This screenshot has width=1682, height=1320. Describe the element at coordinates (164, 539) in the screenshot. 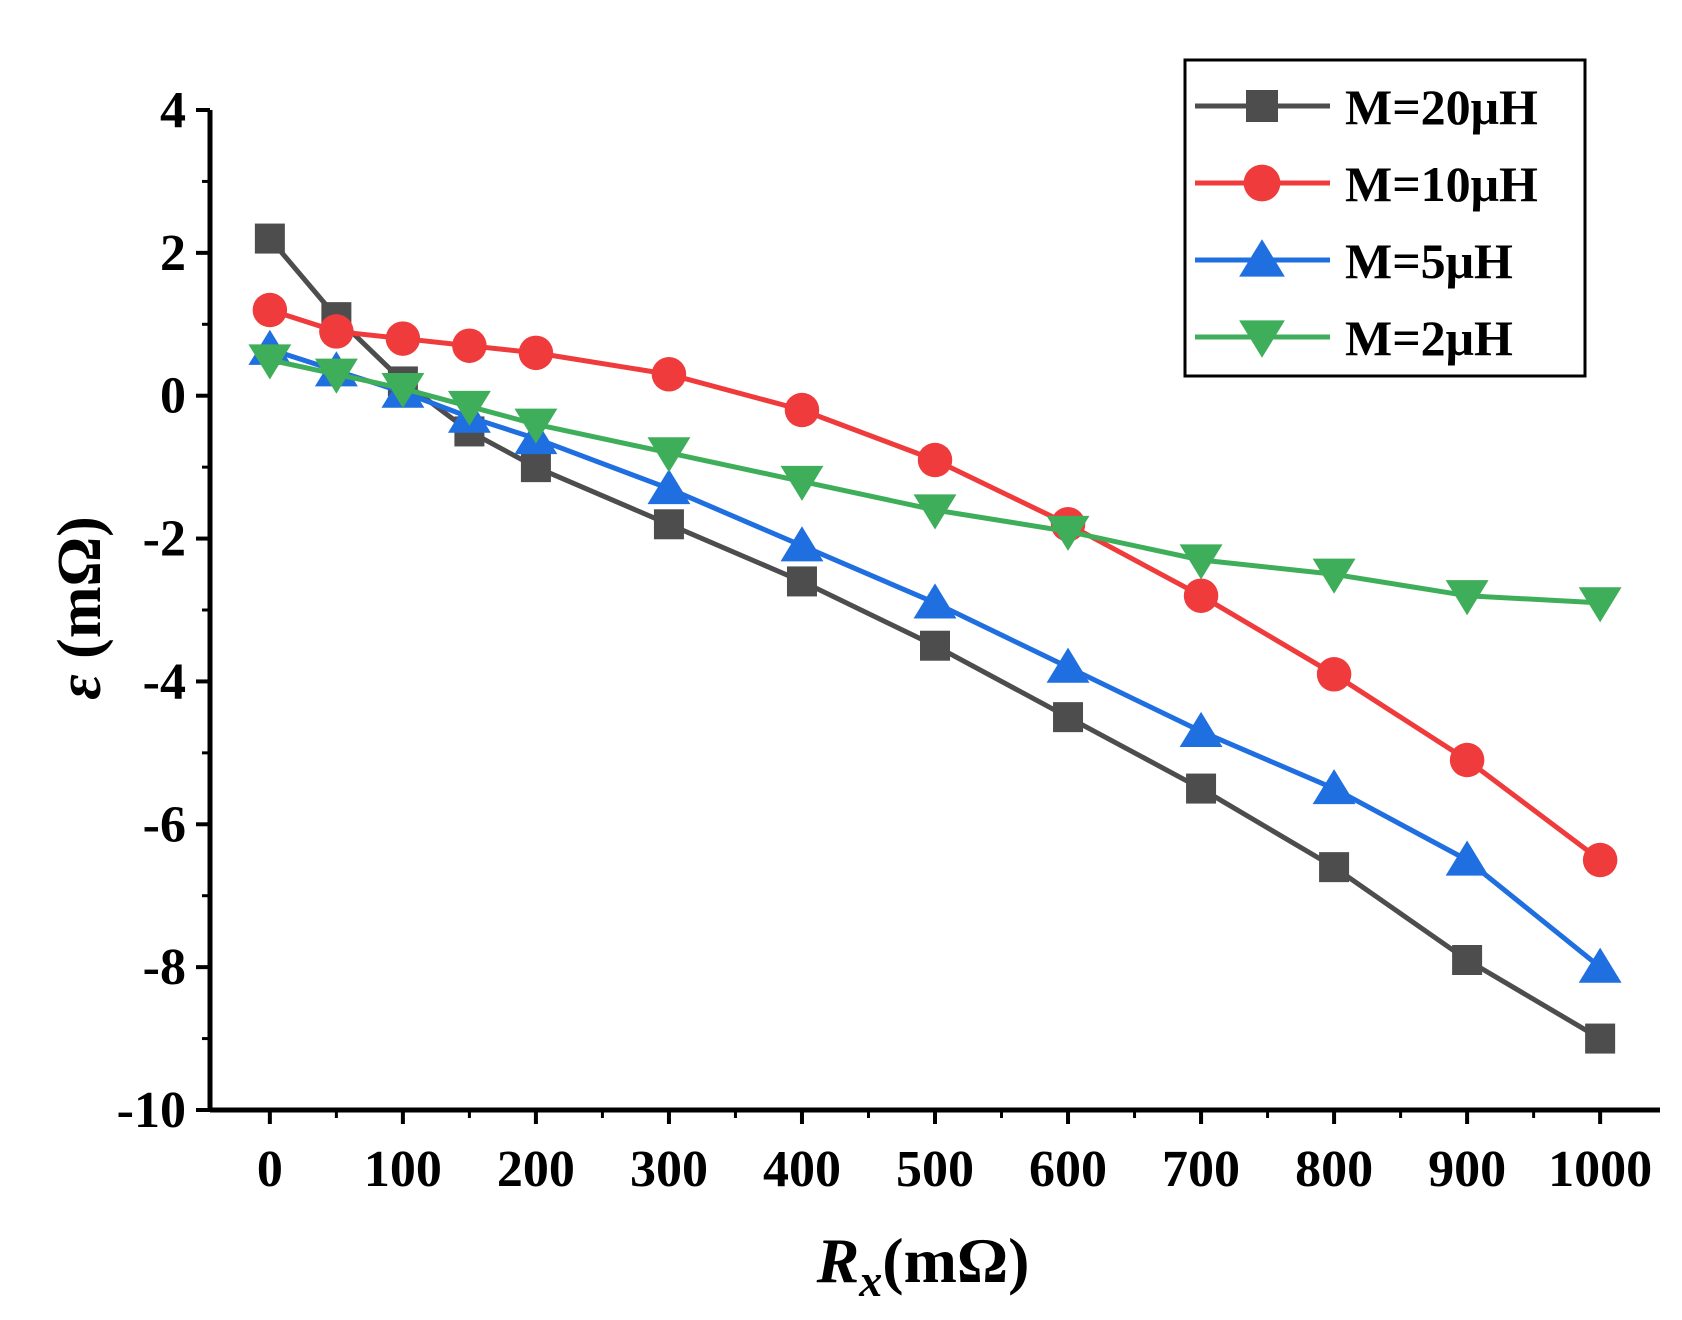

I see `y-tick-label: -2` at that location.